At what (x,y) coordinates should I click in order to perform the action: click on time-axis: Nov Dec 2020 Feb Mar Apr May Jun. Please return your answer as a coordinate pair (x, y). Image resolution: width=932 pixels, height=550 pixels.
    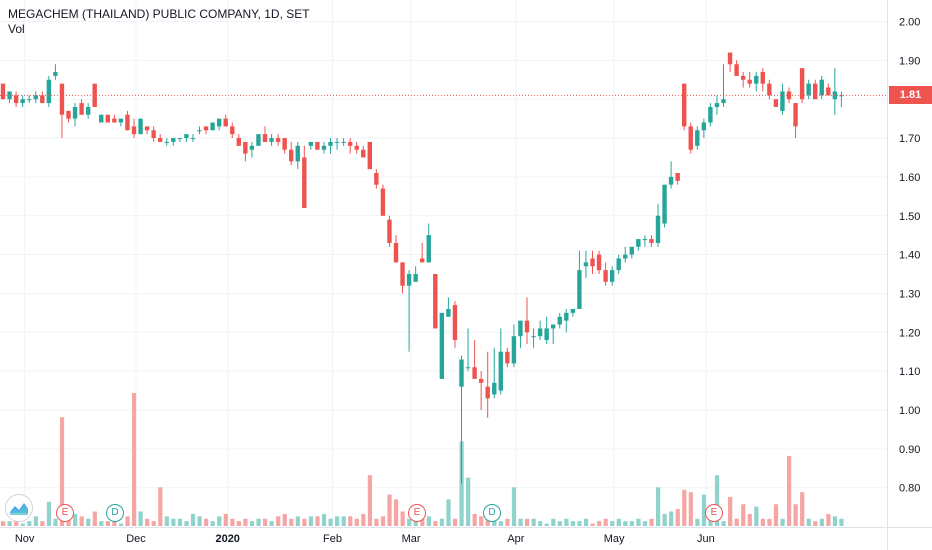
    Looking at the image, I should click on (466, 536).